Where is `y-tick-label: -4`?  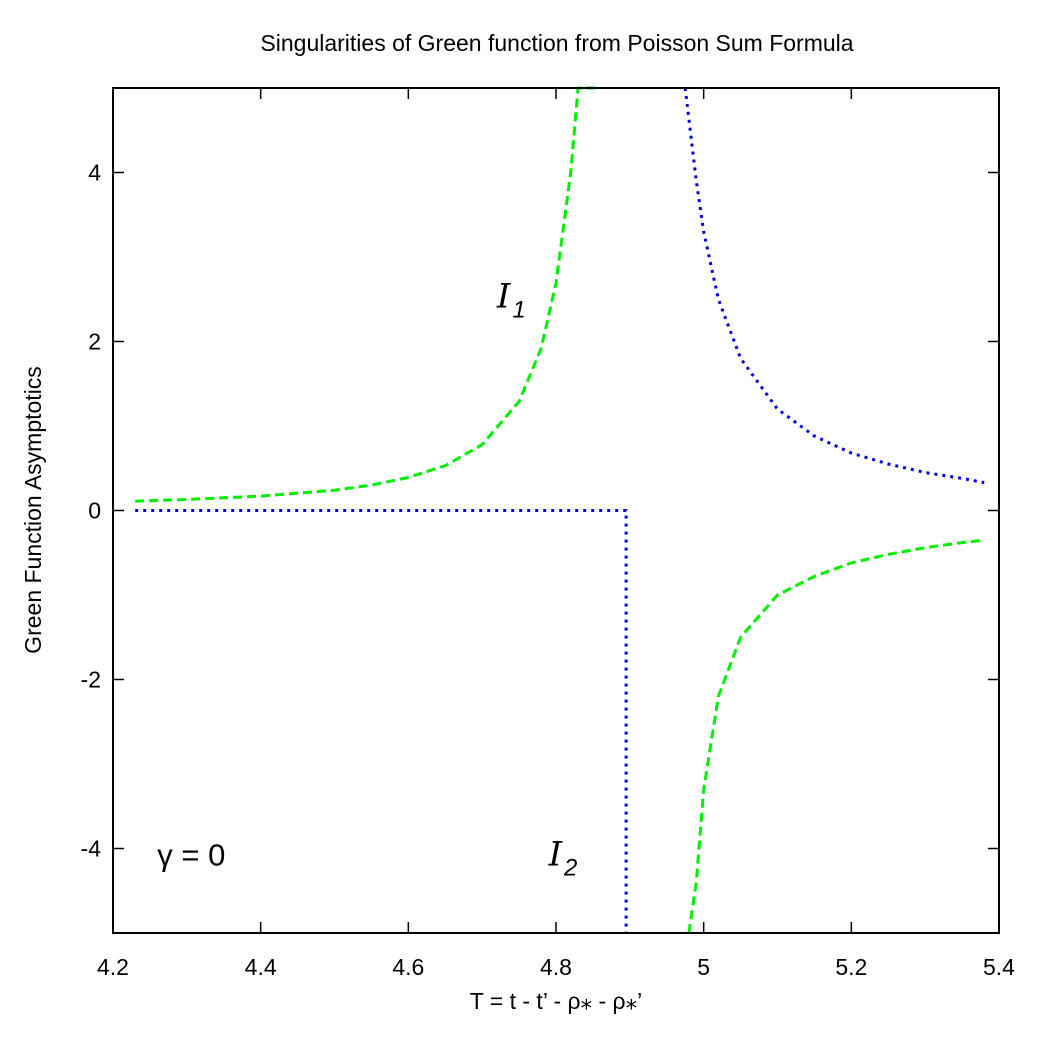 y-tick-label: -4 is located at coordinates (91, 849).